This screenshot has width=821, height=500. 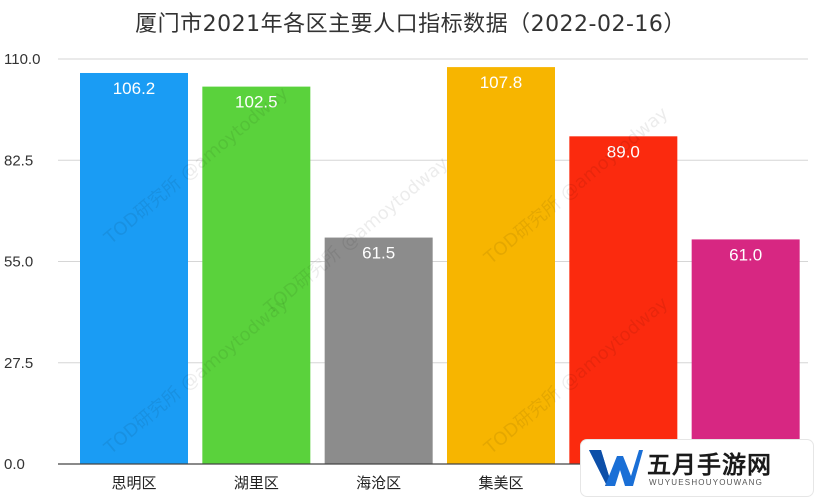 I want to click on y-tick-label: 55.0, so click(x=18, y=262).